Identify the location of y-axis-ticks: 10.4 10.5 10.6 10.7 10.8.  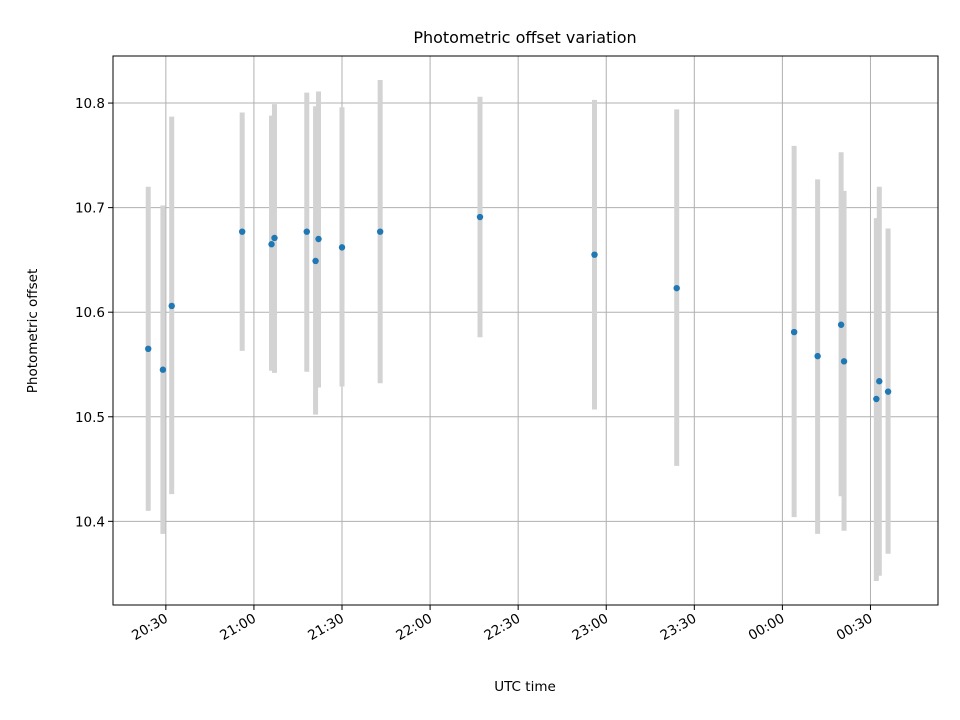
(94, 313).